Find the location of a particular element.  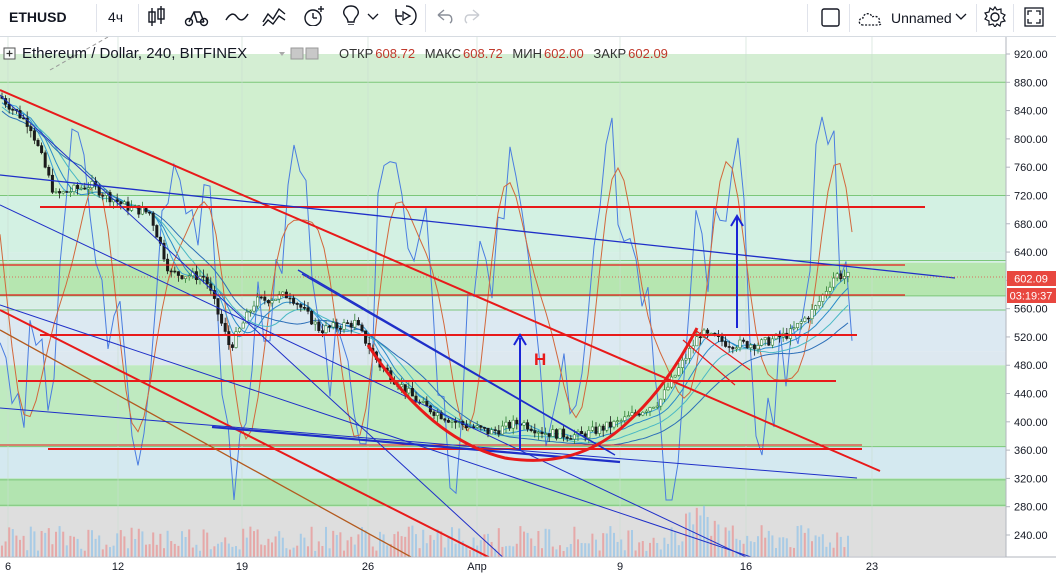

price-tick-label: 480.00 is located at coordinates (1031, 366).